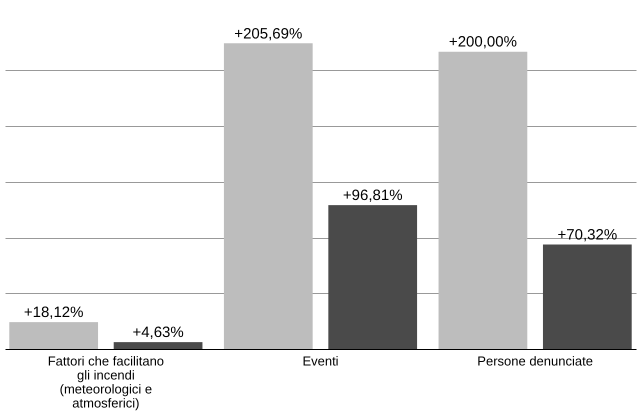  What do you see at coordinates (535, 361) in the screenshot?
I see `x-tick-label: Persone denunciate` at bounding box center [535, 361].